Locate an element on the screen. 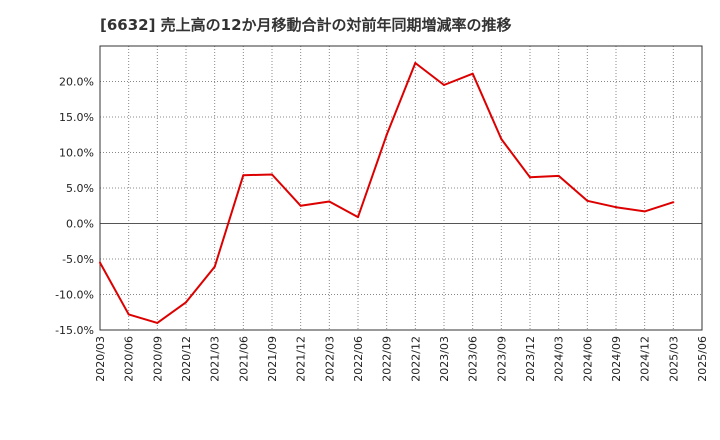  x-tick-label: 2023/09 is located at coordinates (501, 359).